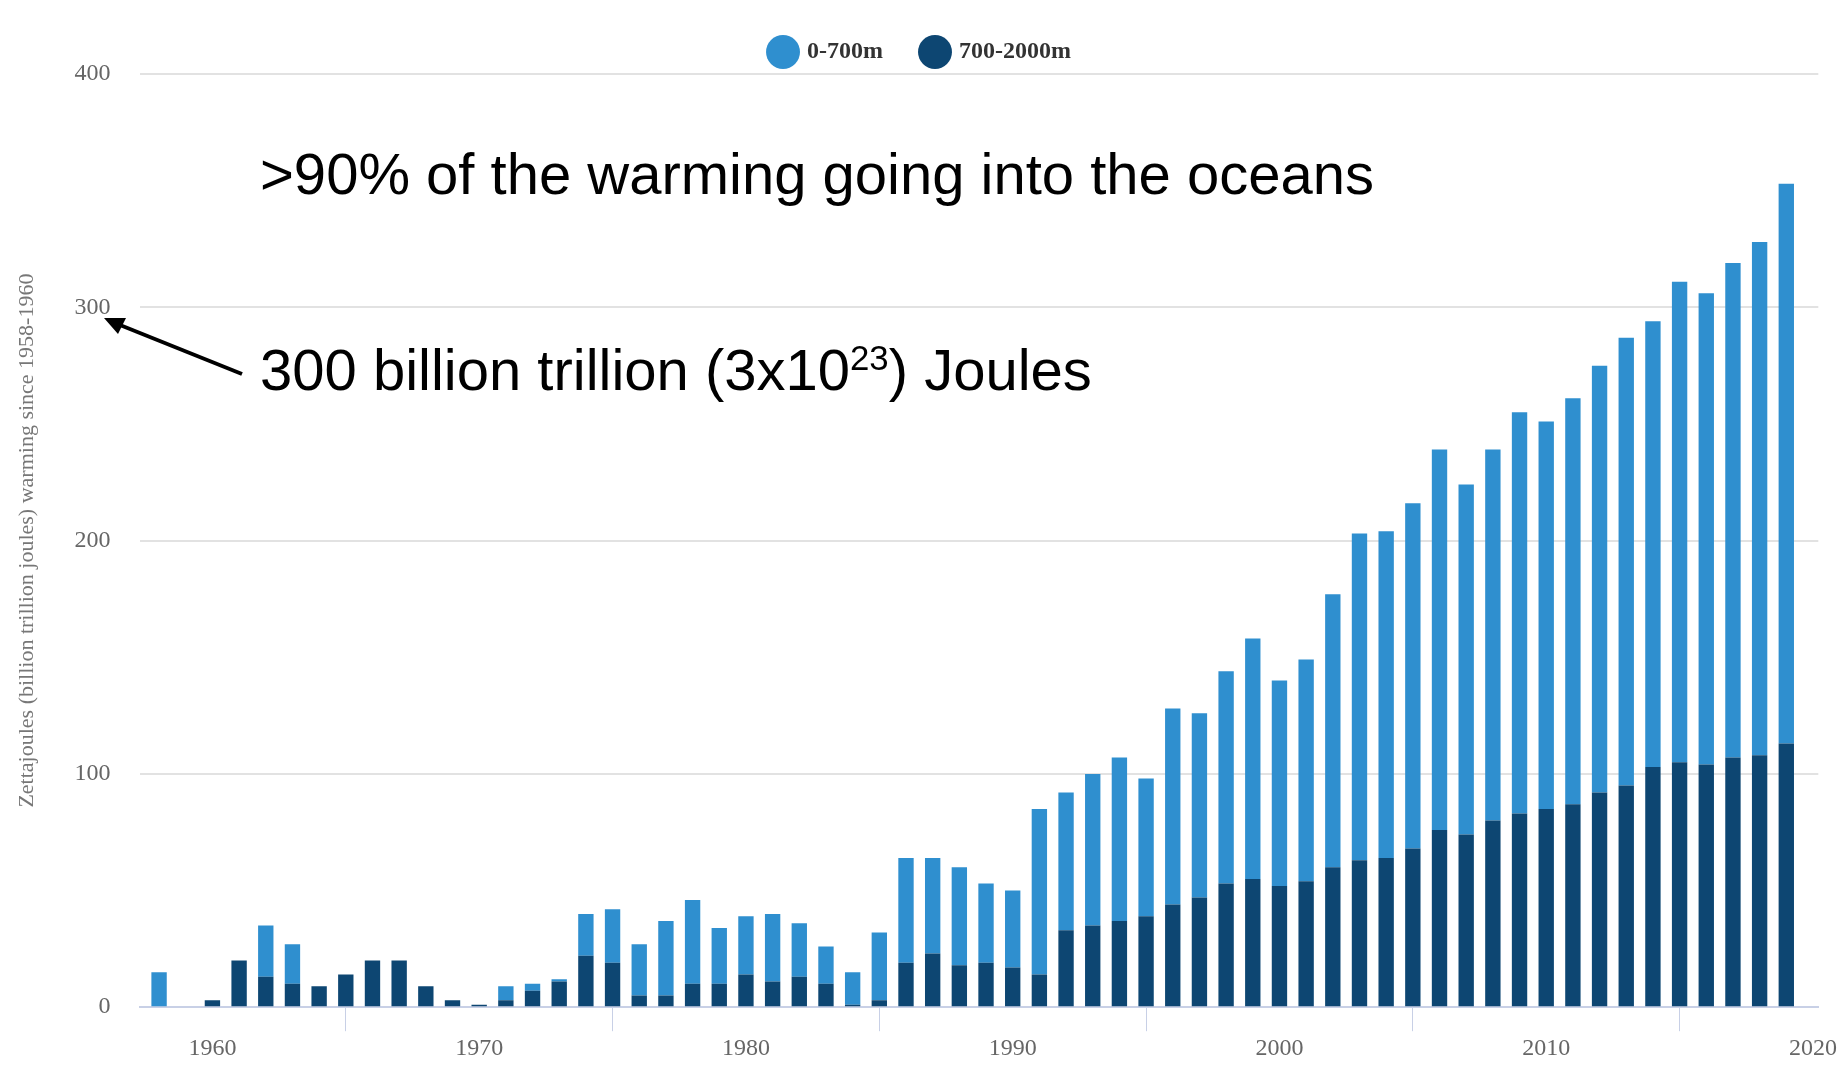  What do you see at coordinates (104, 1005) in the screenshot?
I see `y-tick-label: 0` at bounding box center [104, 1005].